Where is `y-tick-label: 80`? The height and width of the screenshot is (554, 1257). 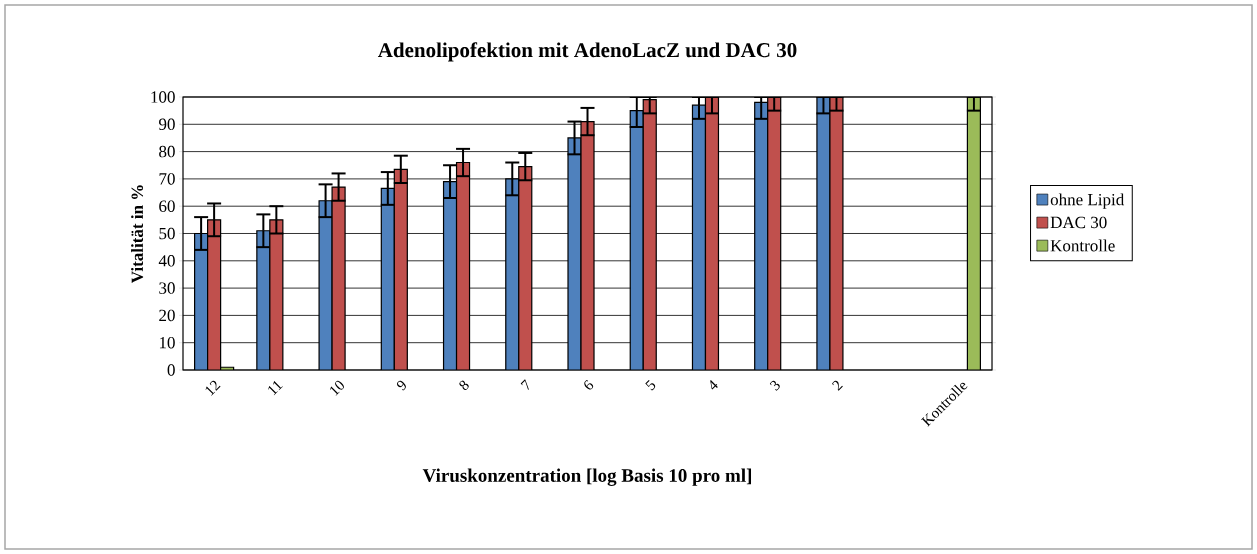
y-tick-label: 80 is located at coordinates (167, 151).